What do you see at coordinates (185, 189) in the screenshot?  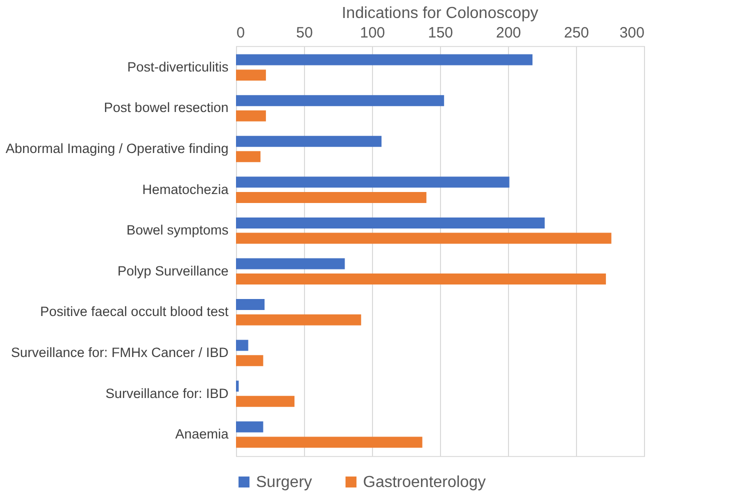 I see `y-tick-label: Hematochezia` at bounding box center [185, 189].